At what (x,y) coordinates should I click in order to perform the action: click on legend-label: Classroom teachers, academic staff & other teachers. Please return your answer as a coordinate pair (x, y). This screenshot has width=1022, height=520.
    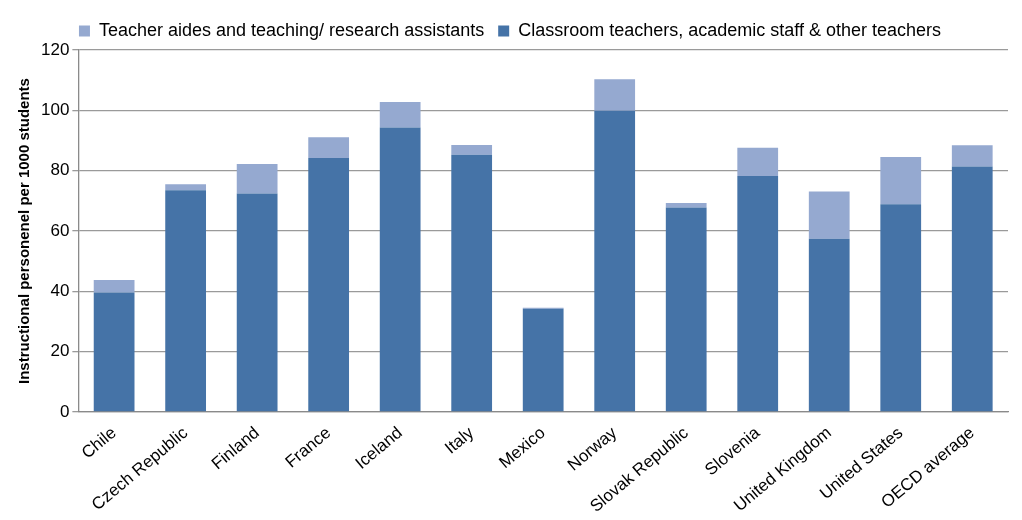
    Looking at the image, I should click on (730, 29).